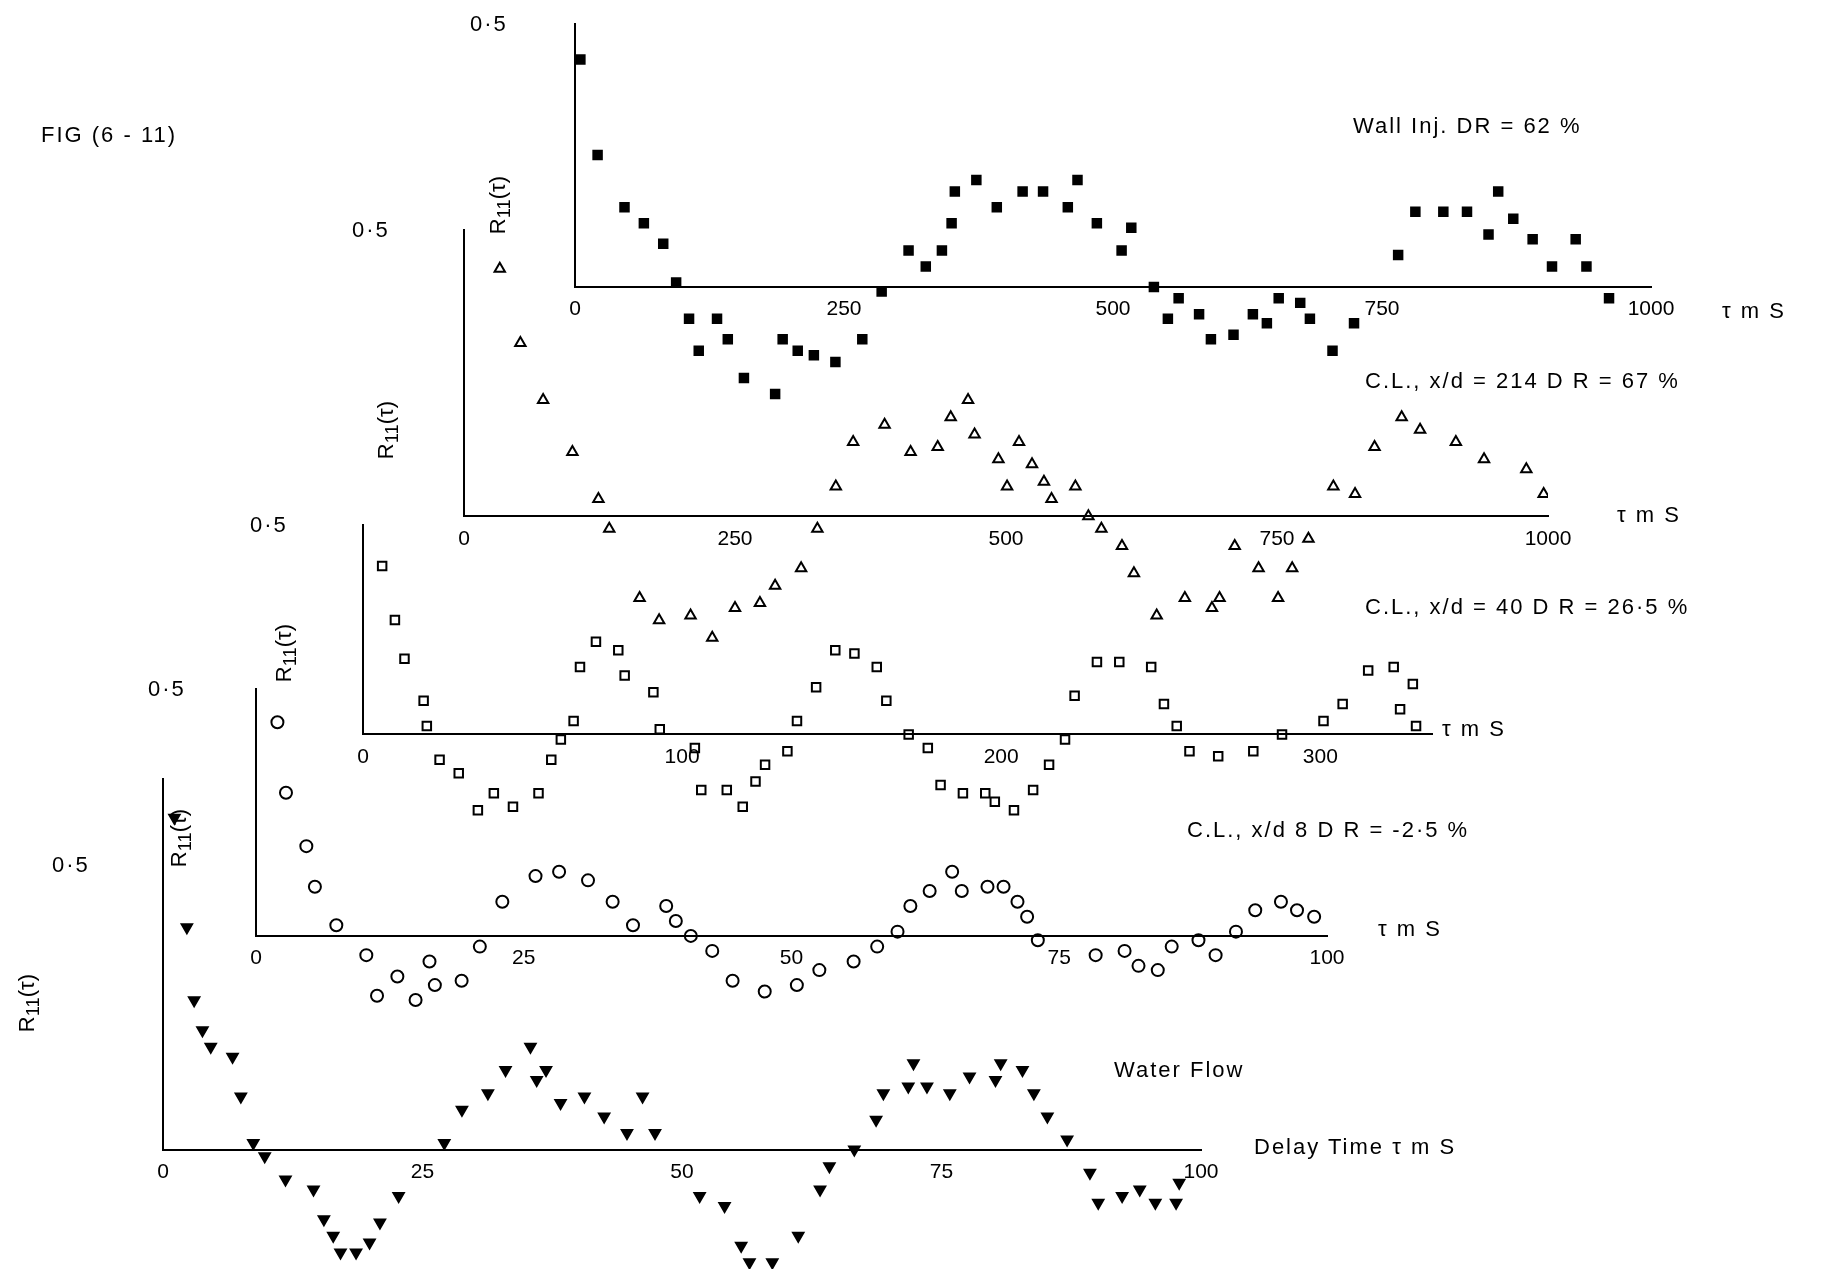 The image size is (1829, 1287). What do you see at coordinates (1410, 929) in the screenshot?
I see `x-axis-title: τ m S` at bounding box center [1410, 929].